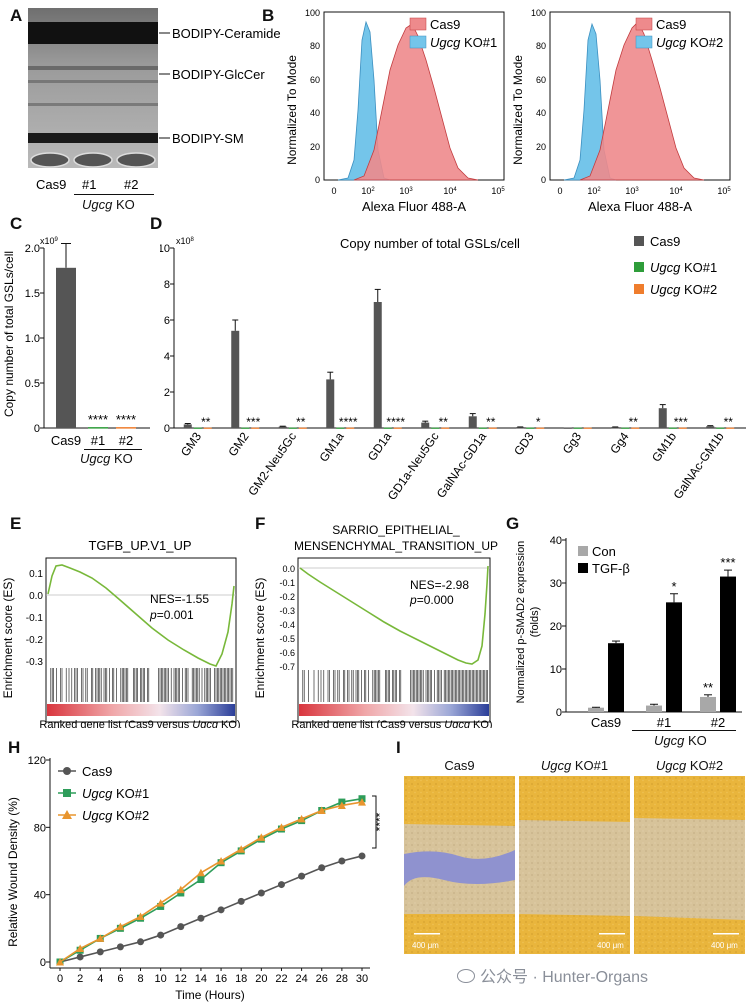 This screenshot has width=750, height=1006. Describe the element at coordinates (689, 865) in the screenshot. I see `micrograph-ko2: 400 μm` at that location.